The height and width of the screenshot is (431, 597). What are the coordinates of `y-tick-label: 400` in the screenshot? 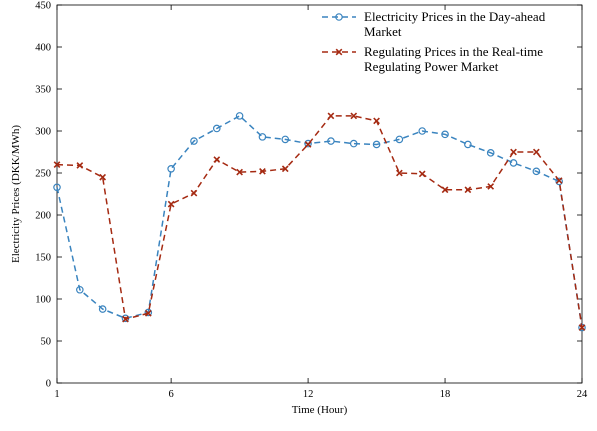 It's located at (43, 48).